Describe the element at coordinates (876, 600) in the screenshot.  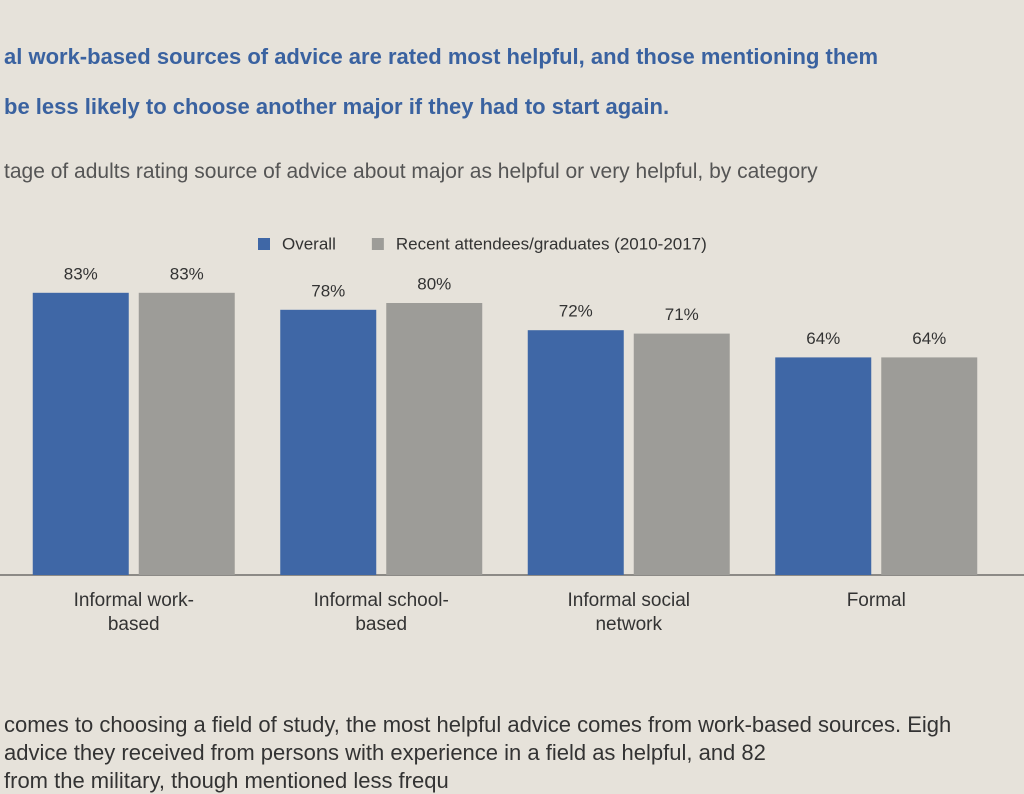
I see `x-tick-label: Formal` at that location.